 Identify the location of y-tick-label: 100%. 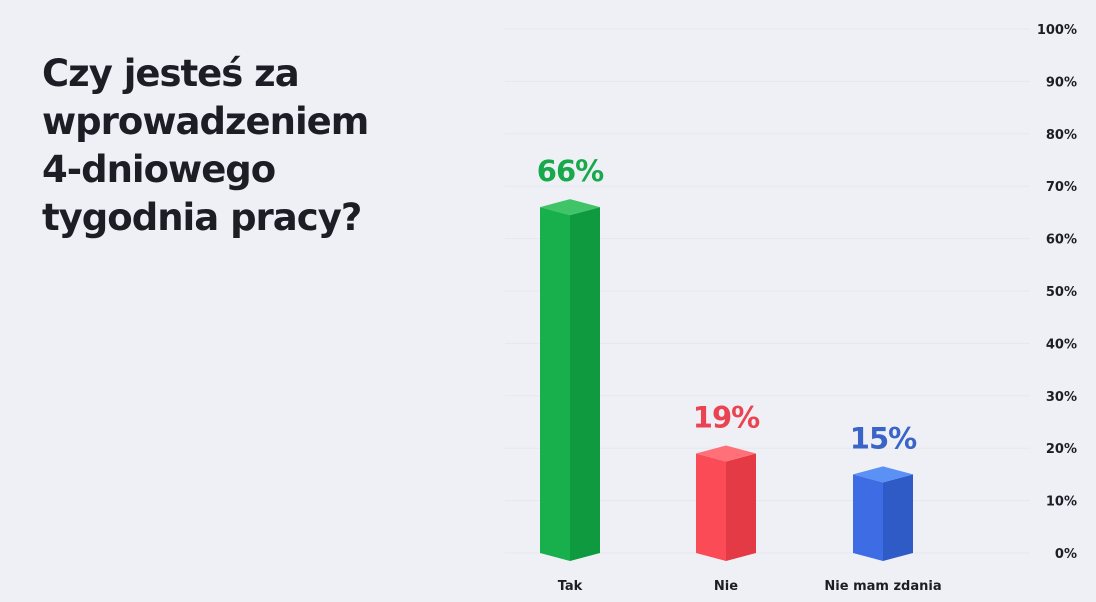
(1057, 30).